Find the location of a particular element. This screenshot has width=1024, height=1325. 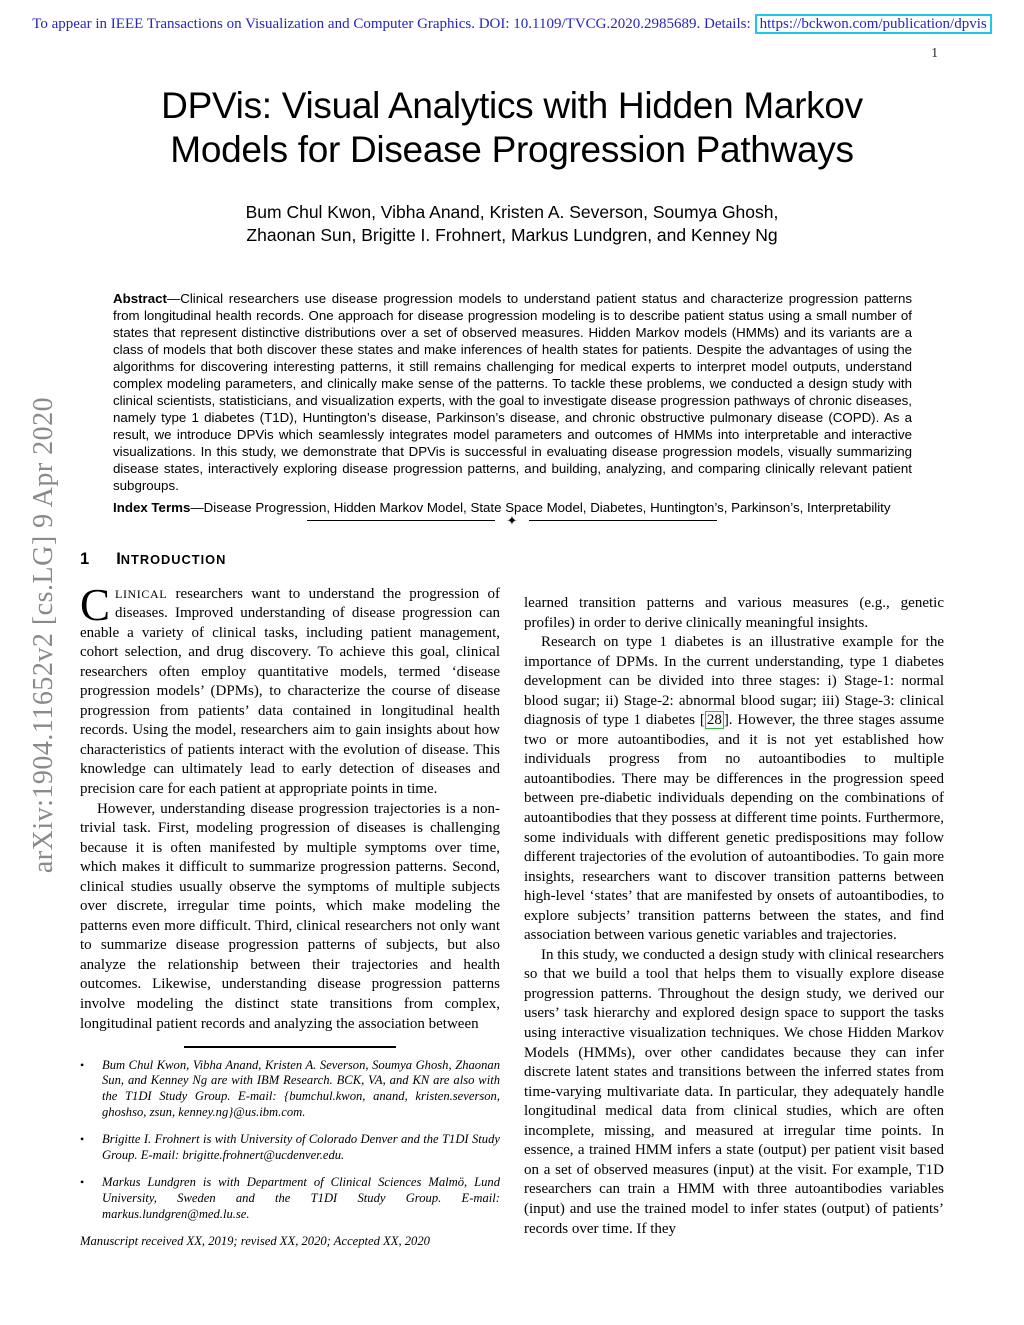

abstract-label: Abstract is located at coordinates (140, 299).